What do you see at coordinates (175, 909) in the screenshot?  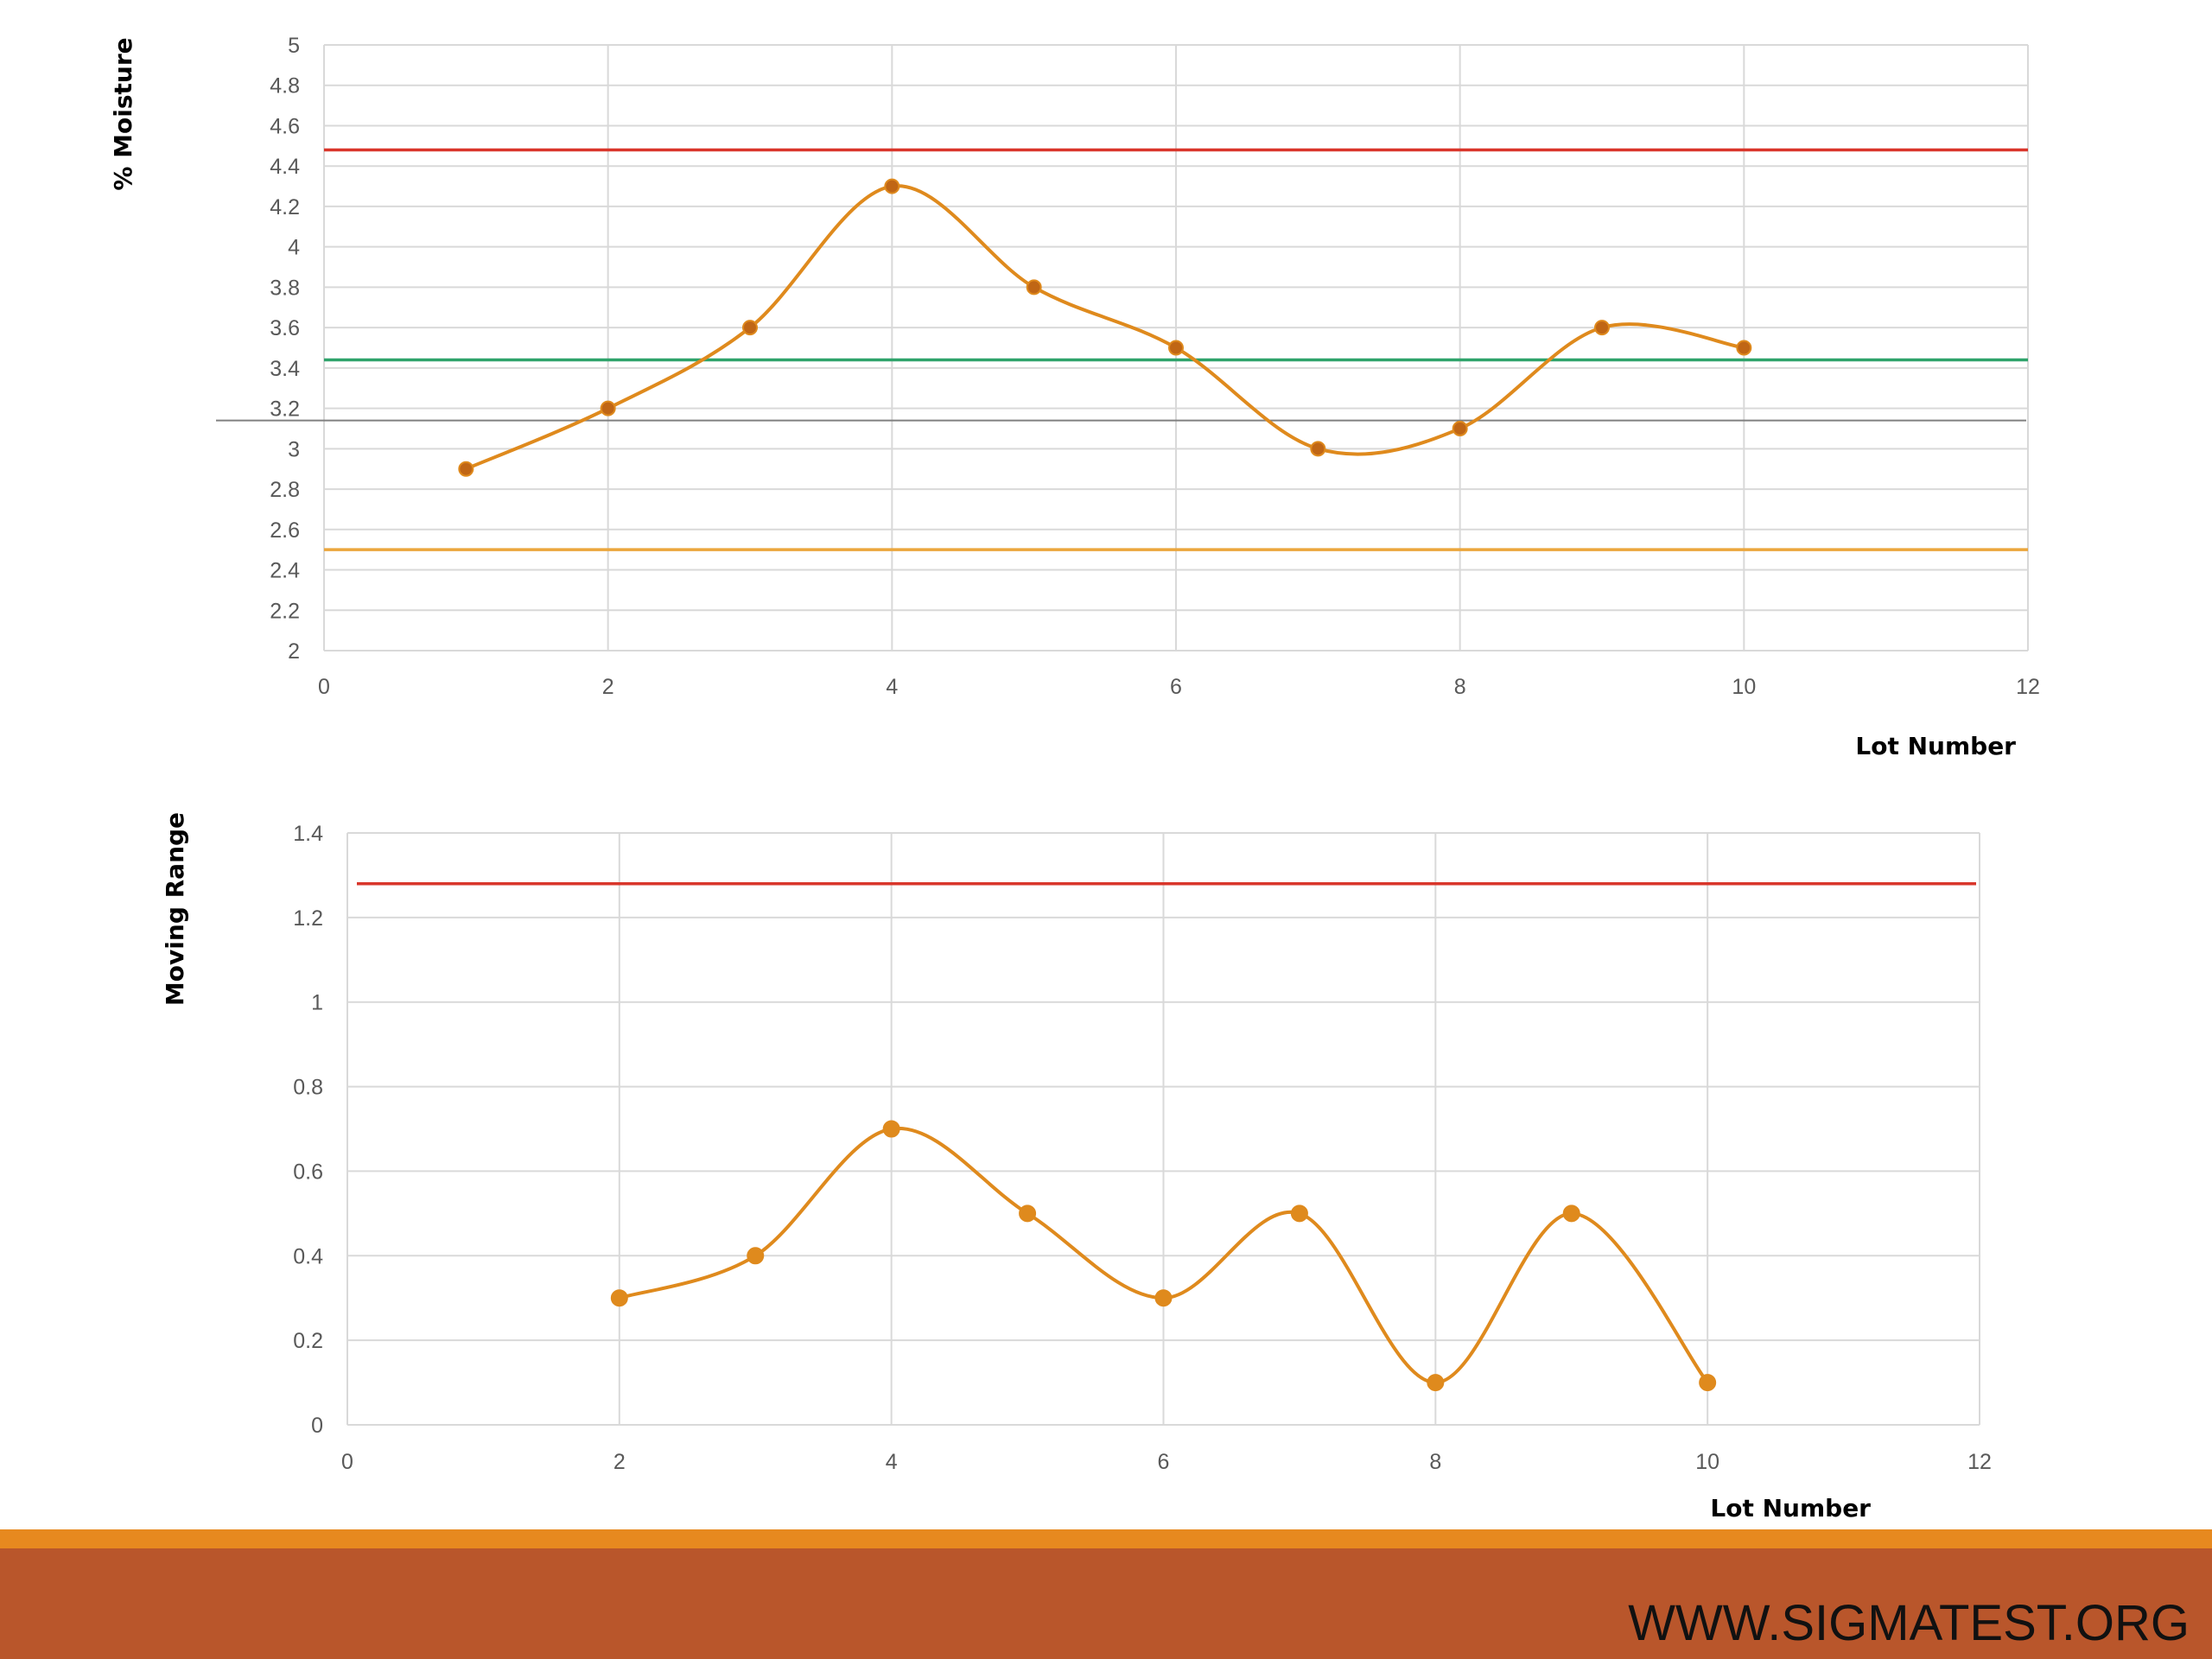 I see `y-axis-title: Moving Range` at bounding box center [175, 909].